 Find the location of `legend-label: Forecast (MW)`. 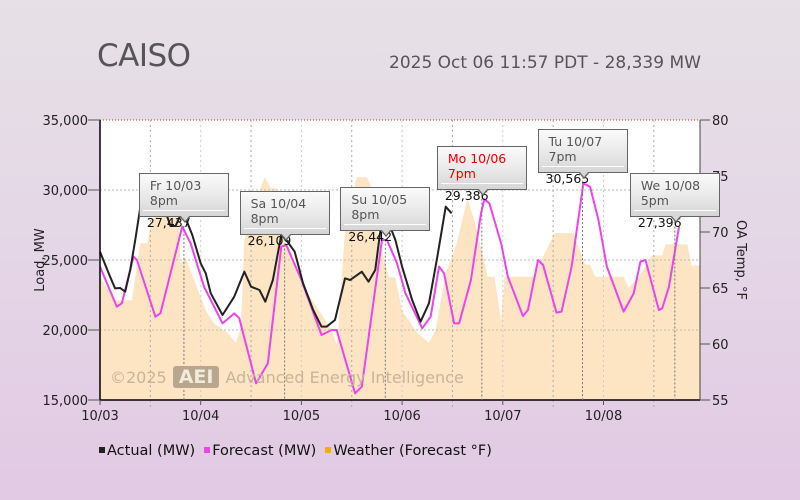

legend-label: Forecast (MW) is located at coordinates (264, 451).